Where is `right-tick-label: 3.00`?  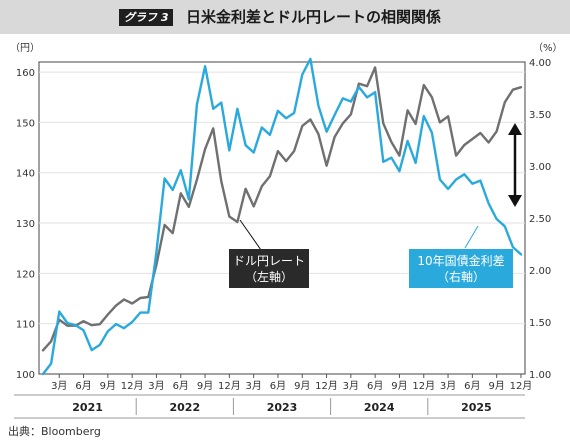
right-tick-label: 3.00 is located at coordinates (540, 167).